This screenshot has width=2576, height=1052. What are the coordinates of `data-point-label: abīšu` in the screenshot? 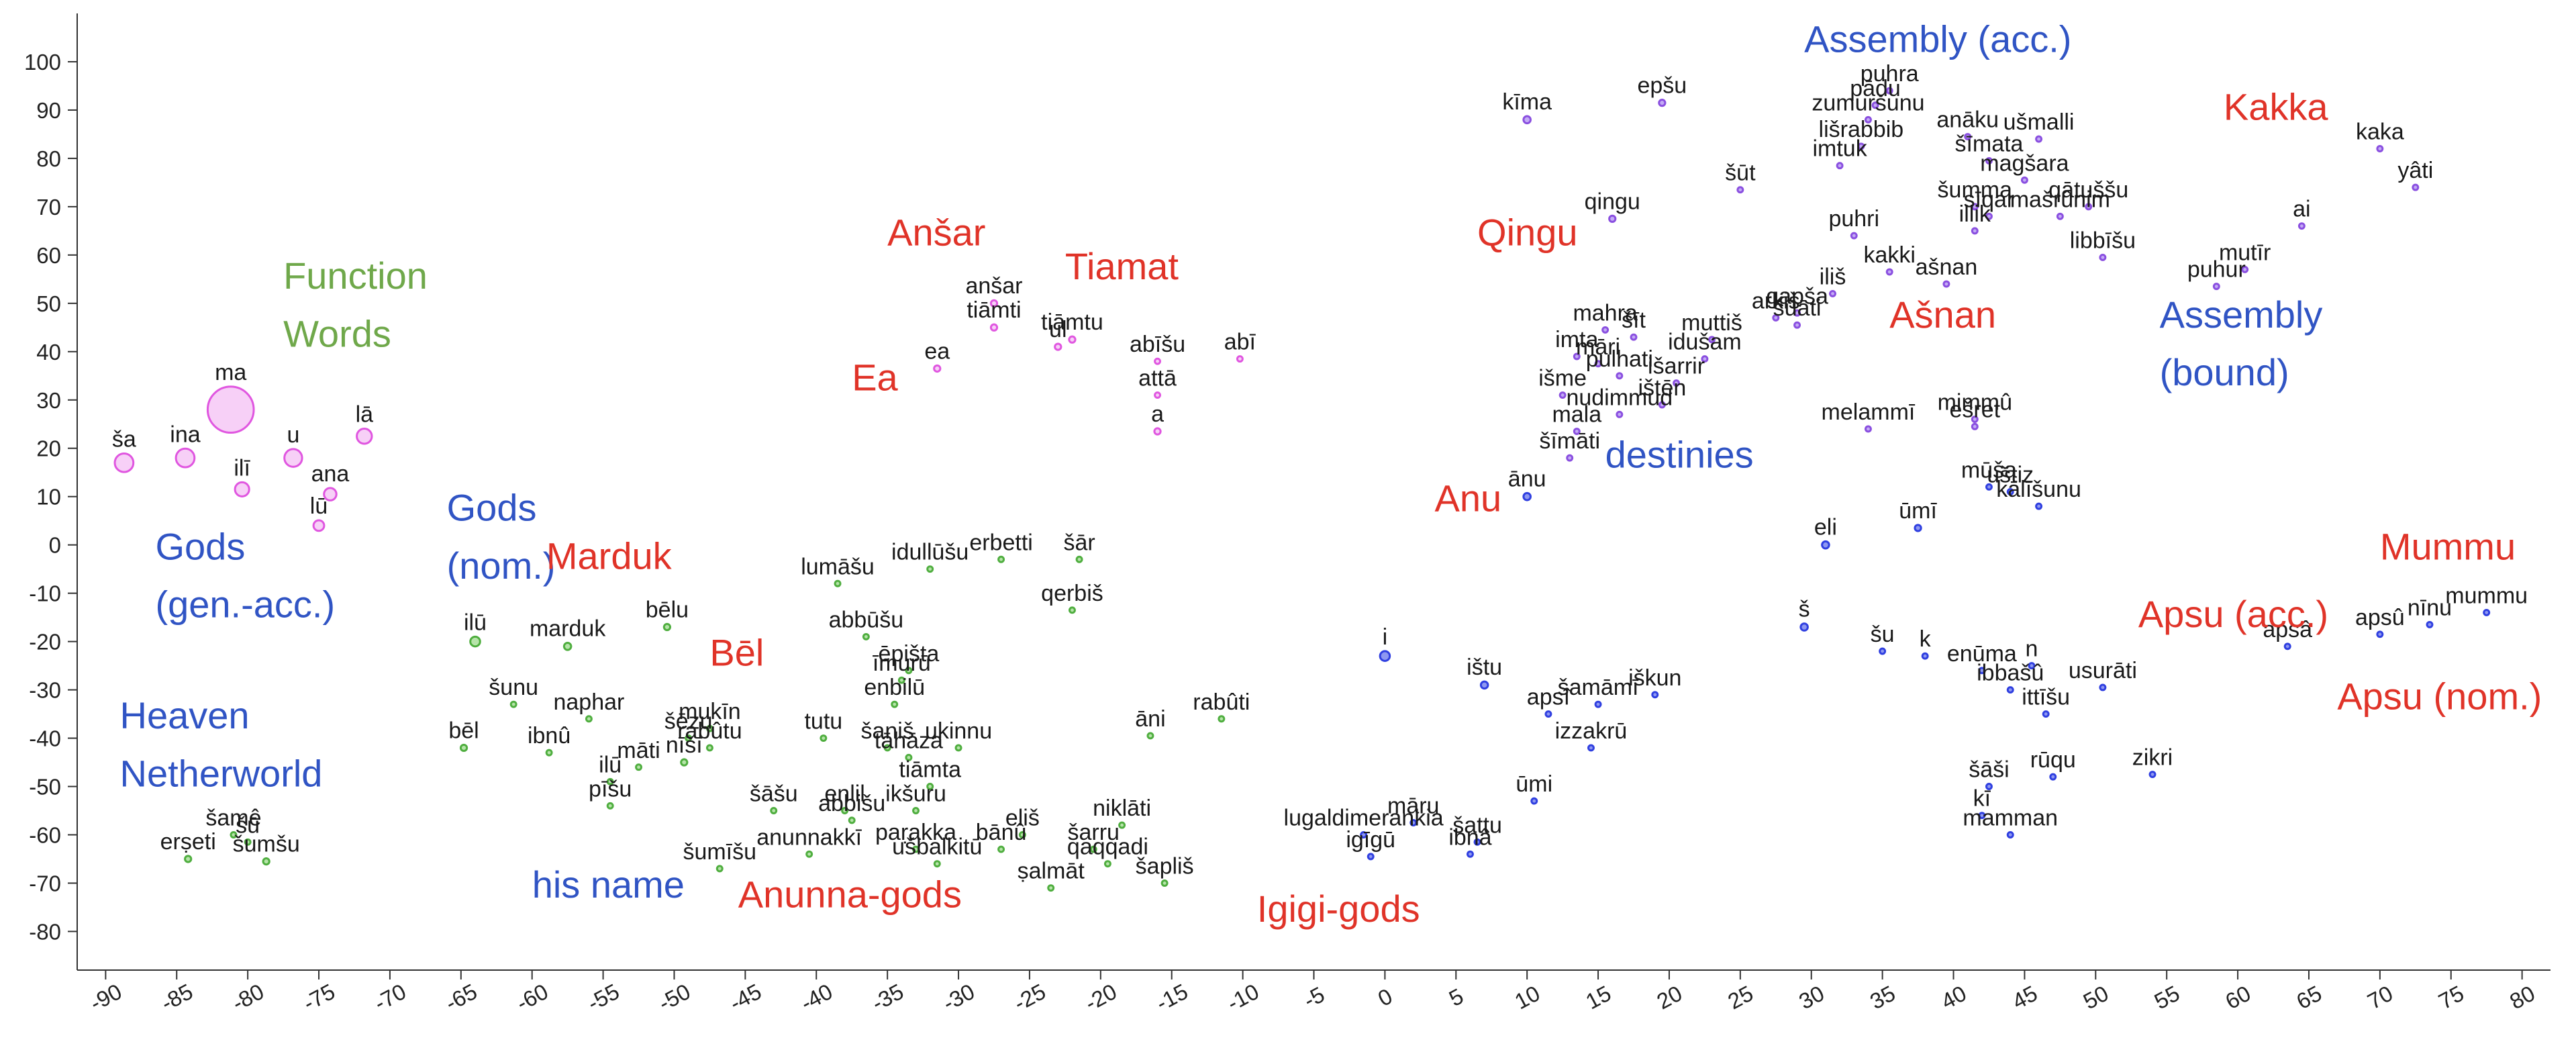 It's located at (1157, 344).